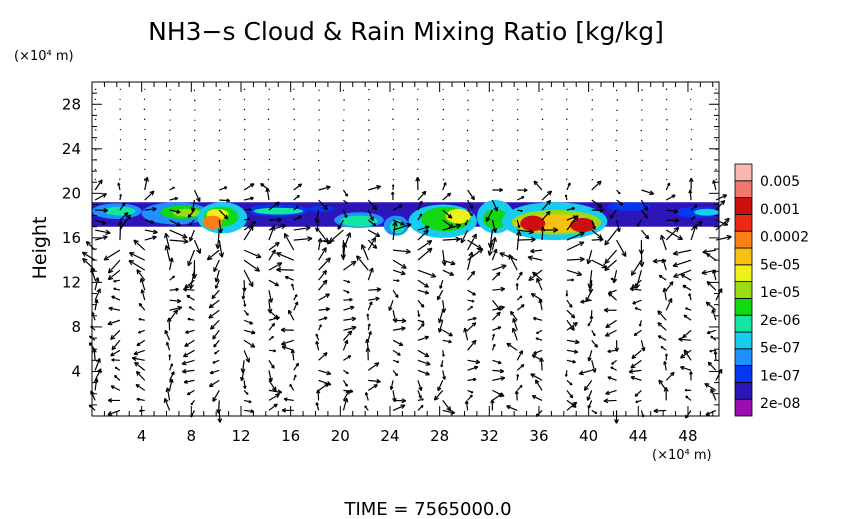 The width and height of the screenshot is (854, 519). I want to click on x-axis-unit: (×10⁴ m), so click(682, 455).